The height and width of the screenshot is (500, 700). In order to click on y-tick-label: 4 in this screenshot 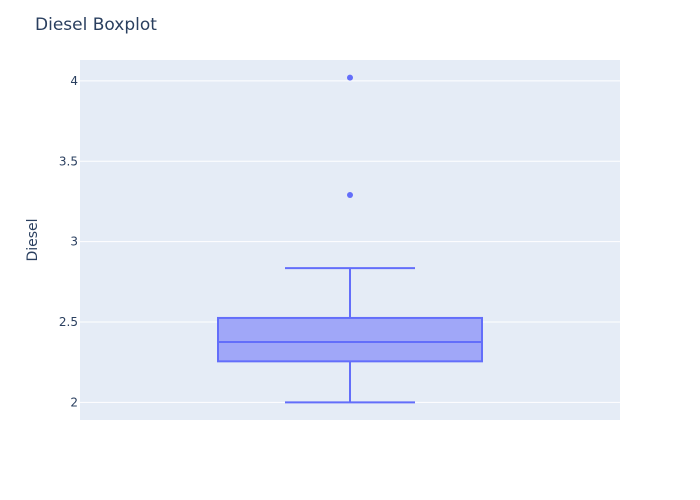, I will do `click(74, 81)`.